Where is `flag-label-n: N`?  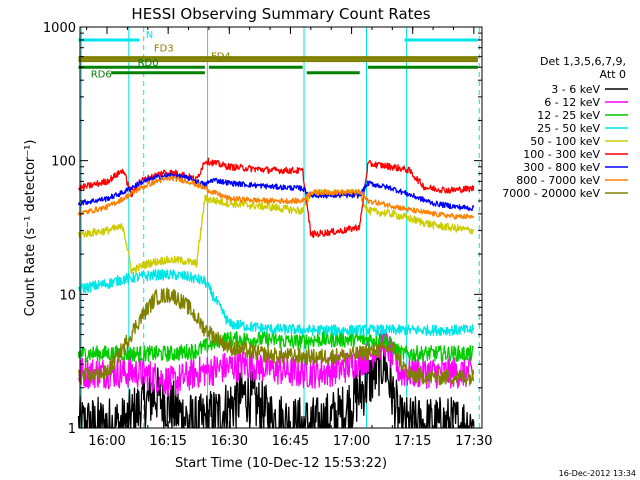 flag-label-n: N is located at coordinates (149, 35).